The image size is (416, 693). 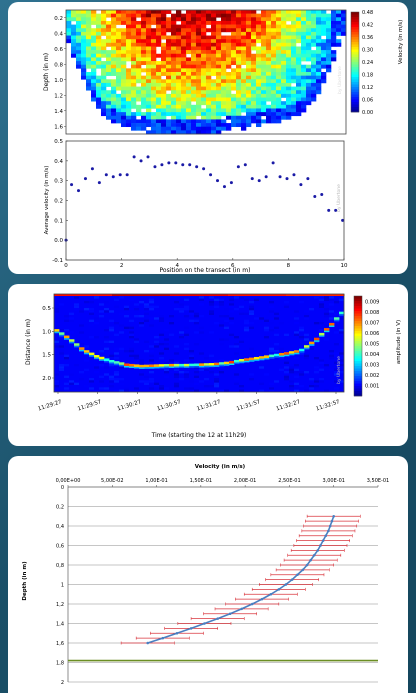 What do you see at coordinates (199, 295) in the screenshot?
I see `amplitude-surface-cell` at bounding box center [199, 295].